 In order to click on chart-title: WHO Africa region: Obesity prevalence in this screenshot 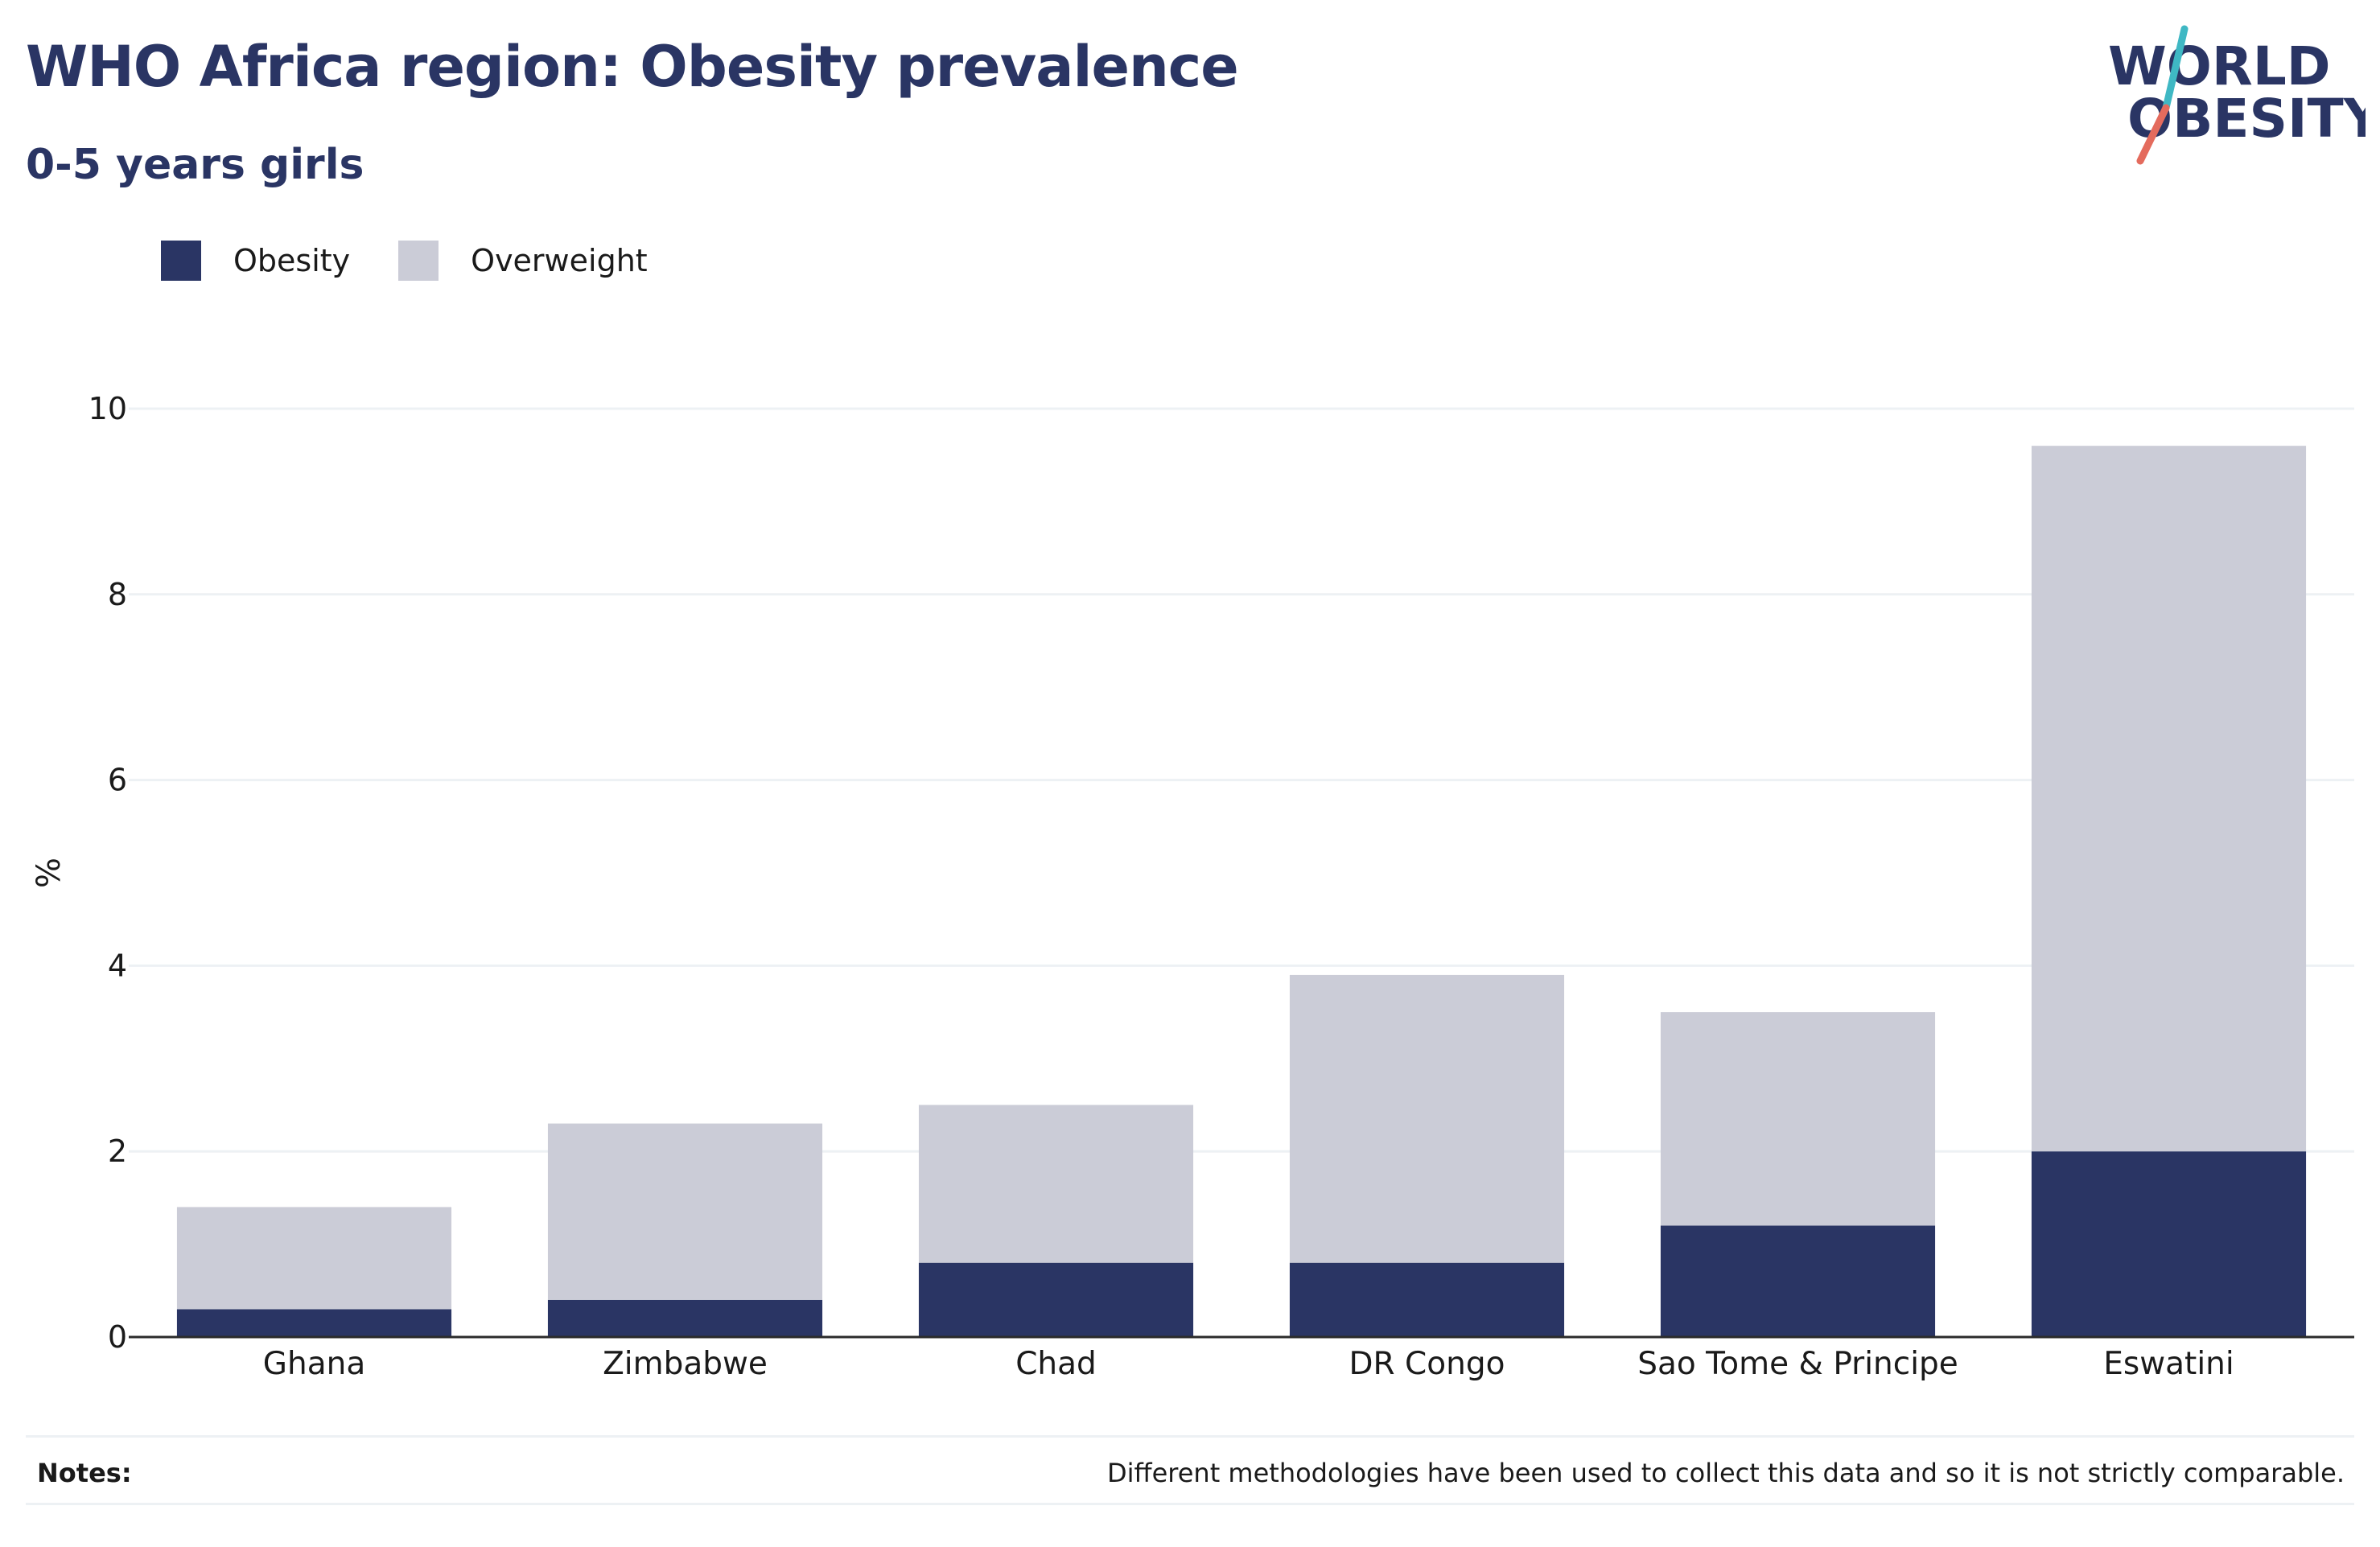, I will do `click(632, 67)`.